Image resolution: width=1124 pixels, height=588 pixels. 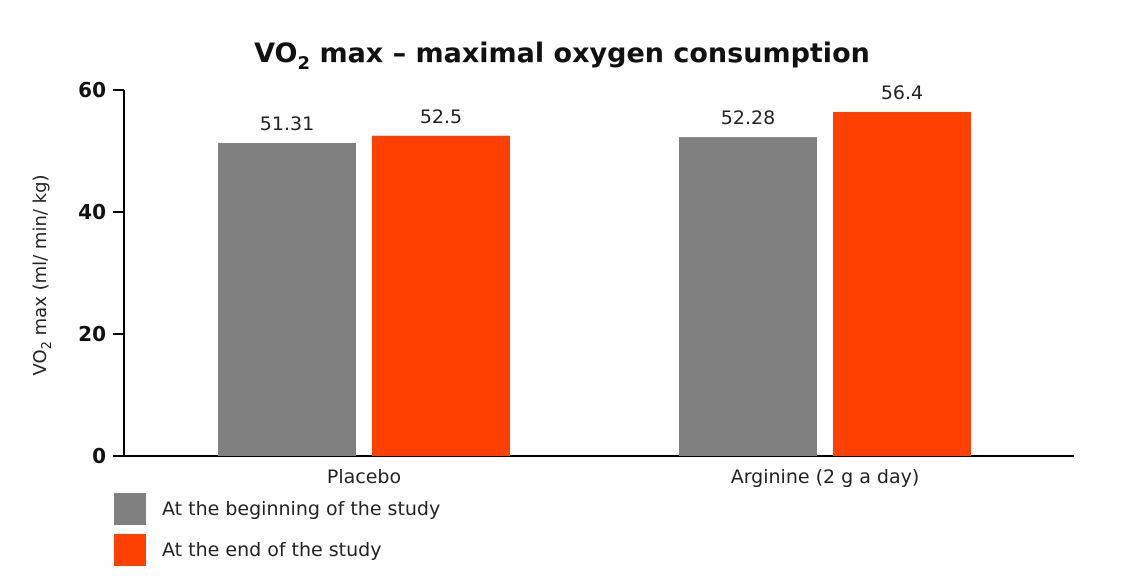 I want to click on data-labels: 51.31 52.5 52.28 56.4, so click(x=591, y=108).